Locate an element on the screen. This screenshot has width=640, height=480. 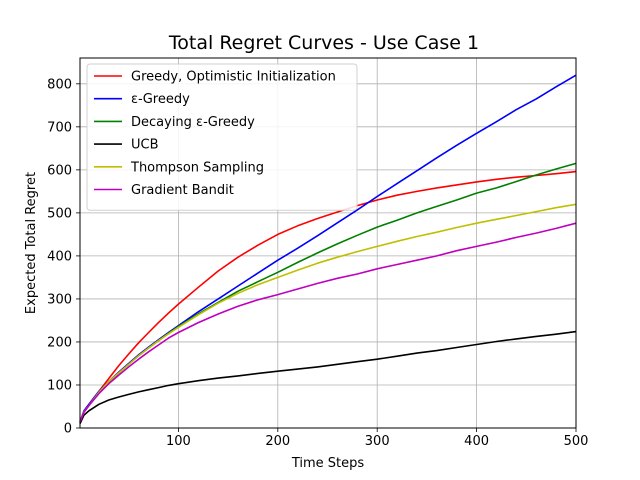
x-tick-label: 100 is located at coordinates (178, 441).